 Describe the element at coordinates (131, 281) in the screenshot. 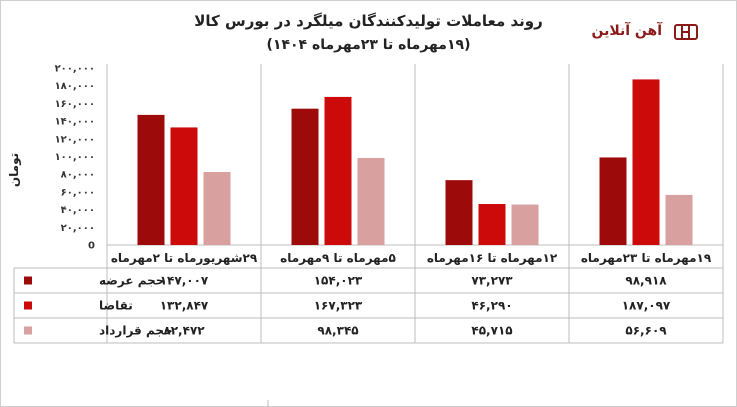

I see `legend-entry: حجم عرضه` at that location.